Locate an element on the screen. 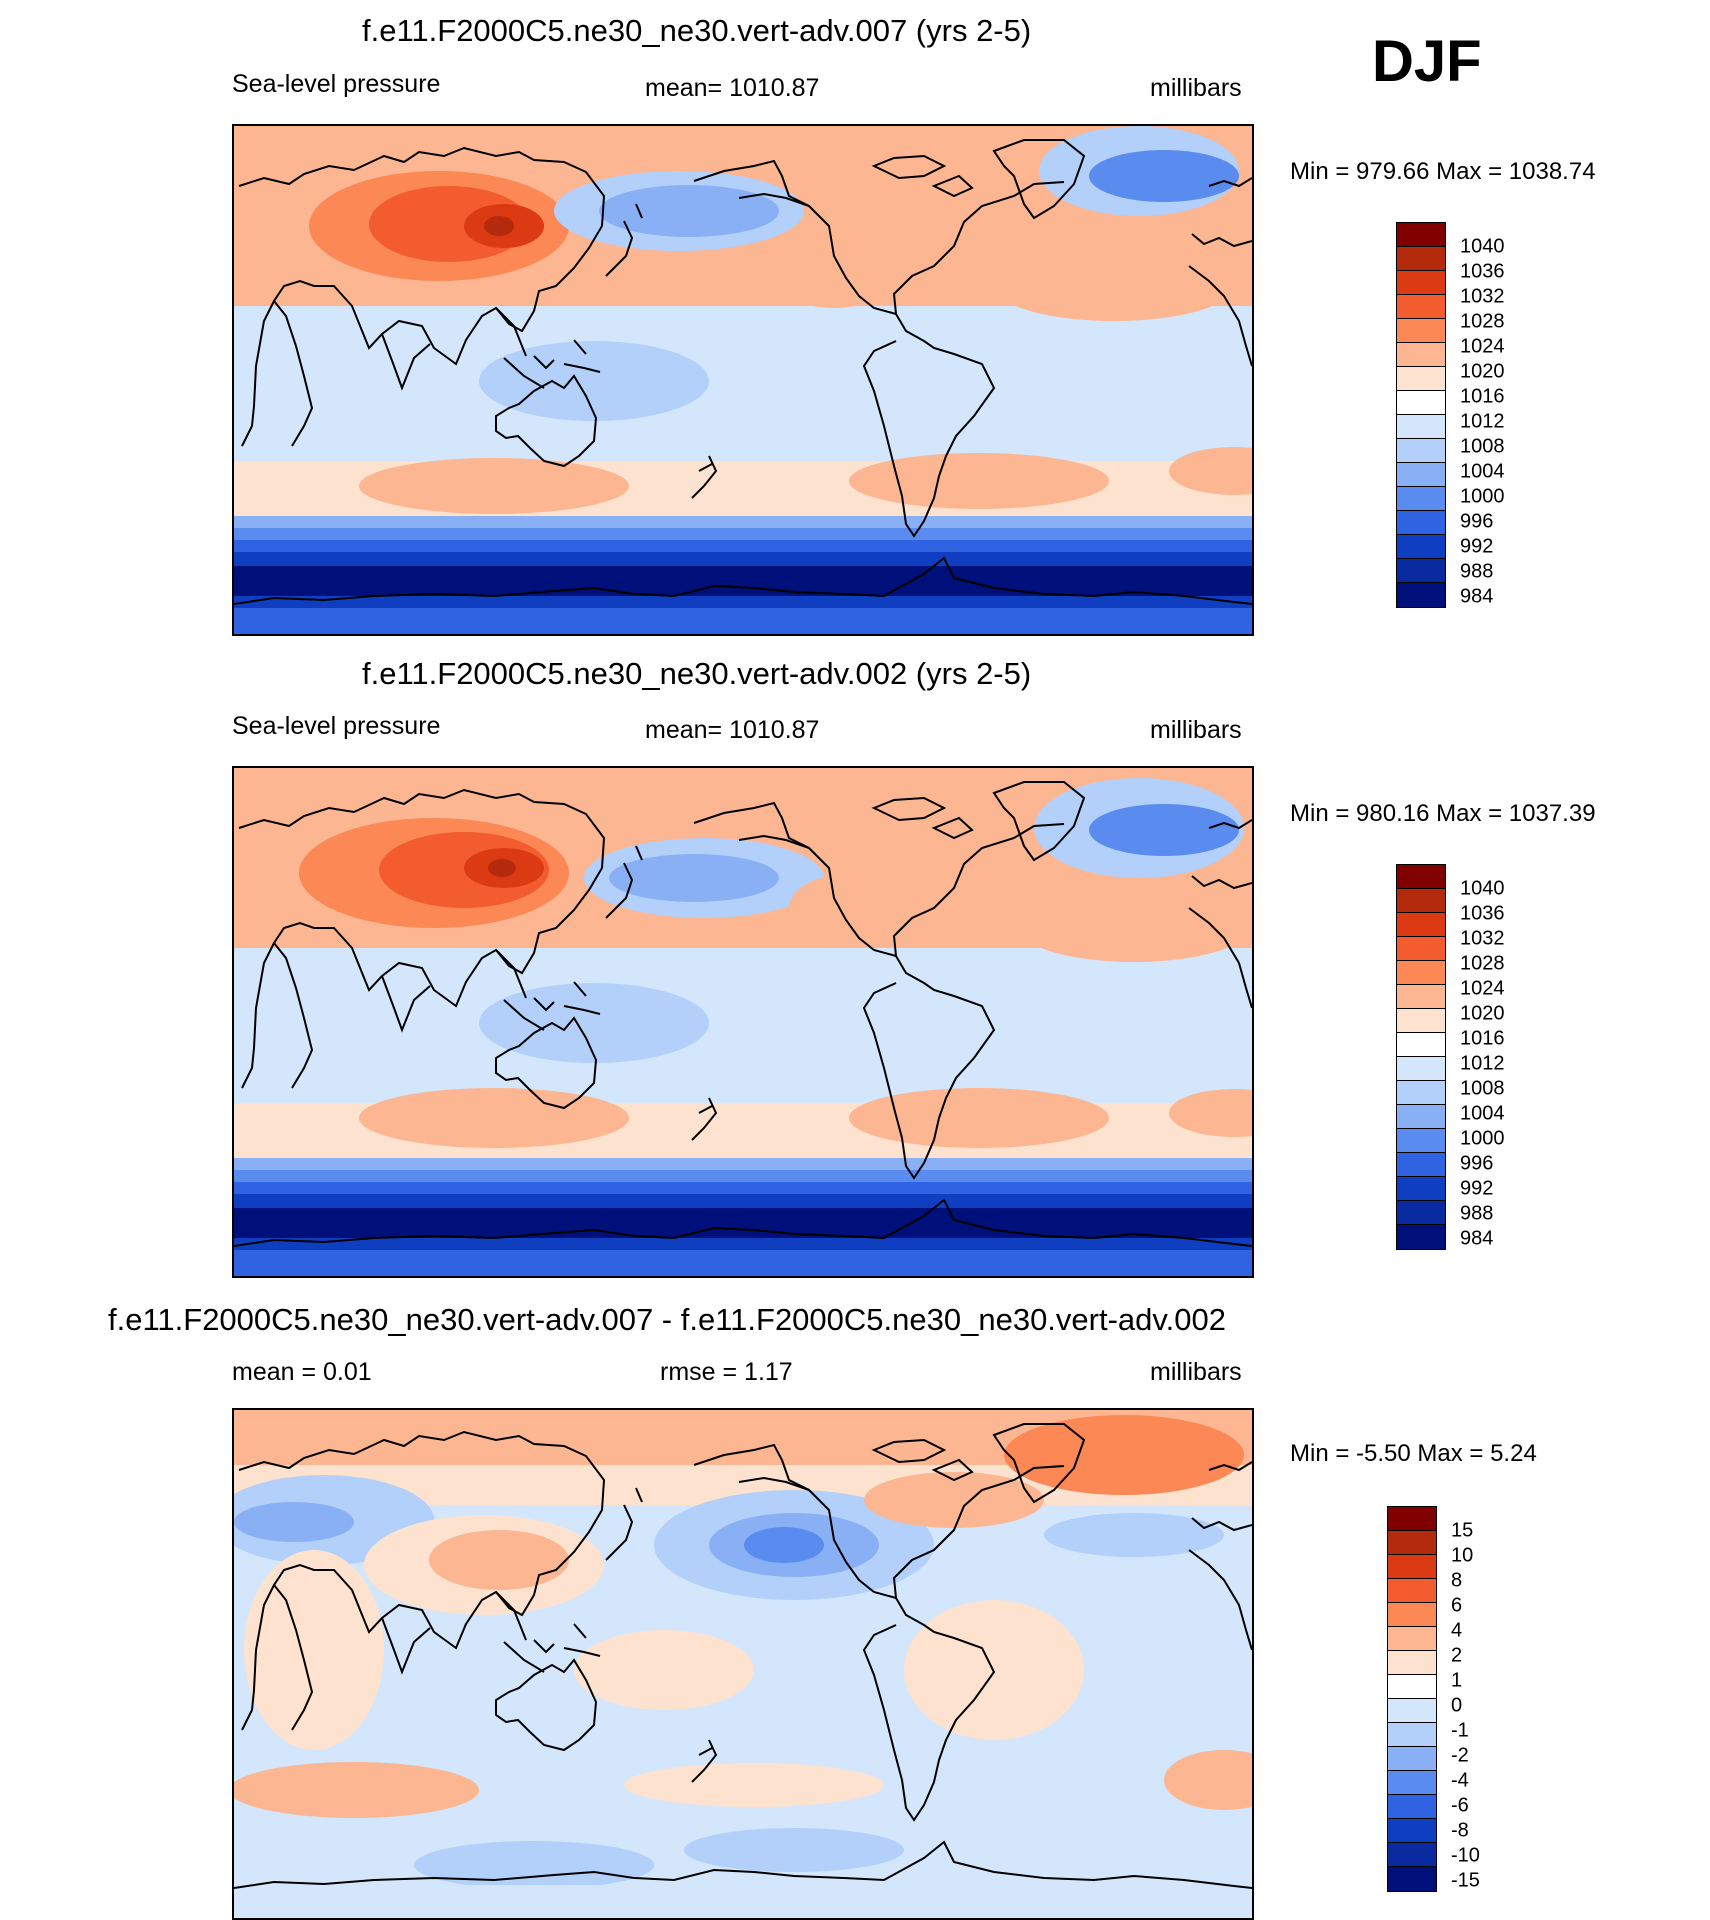 The width and height of the screenshot is (1710, 1920). panel1-minmax: Min = 979.66 Max = 1038.74 is located at coordinates (1443, 171).